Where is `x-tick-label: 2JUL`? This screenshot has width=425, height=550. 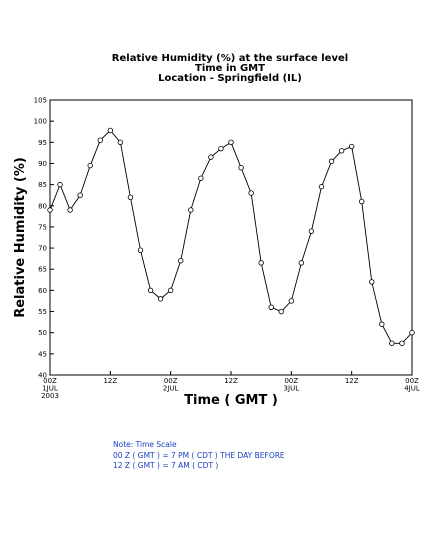 x-tick-label: 2JUL is located at coordinates (171, 389).